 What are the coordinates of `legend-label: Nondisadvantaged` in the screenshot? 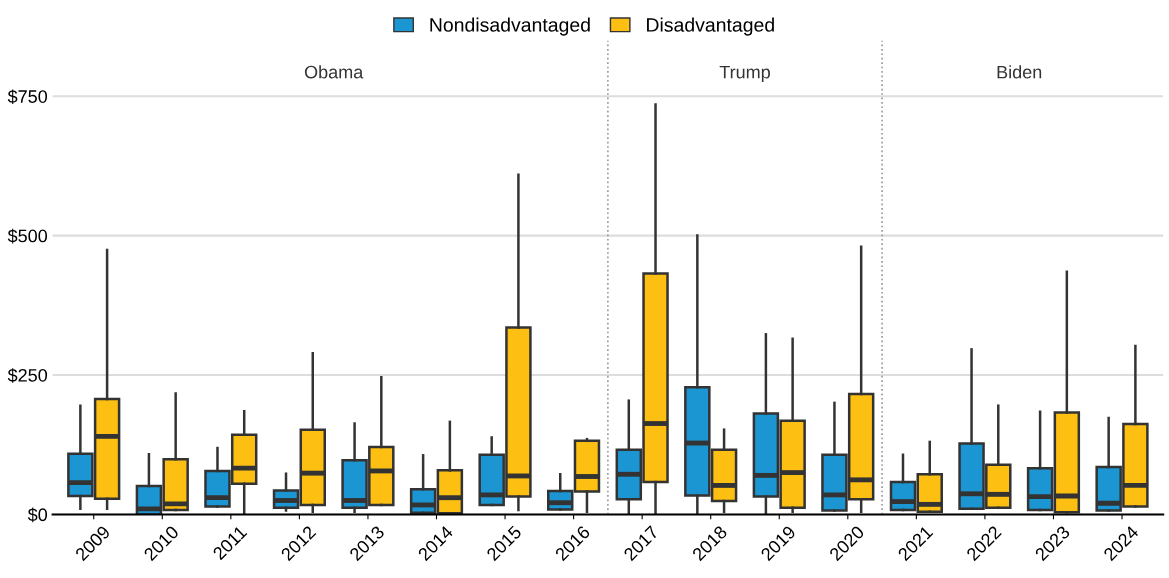 It's located at (510, 26).